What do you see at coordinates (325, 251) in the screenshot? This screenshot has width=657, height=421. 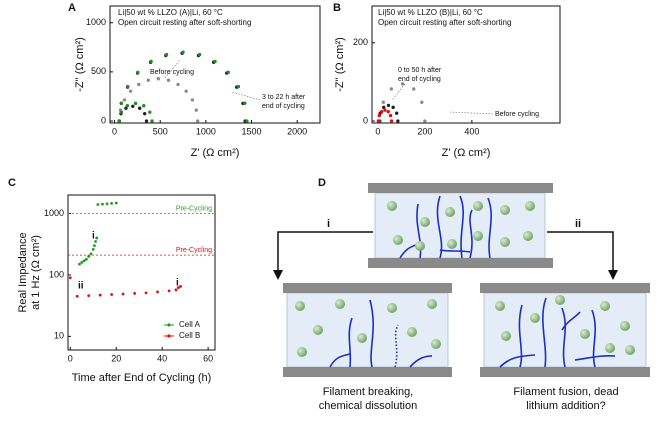 I see `arrow` at bounding box center [325, 251].